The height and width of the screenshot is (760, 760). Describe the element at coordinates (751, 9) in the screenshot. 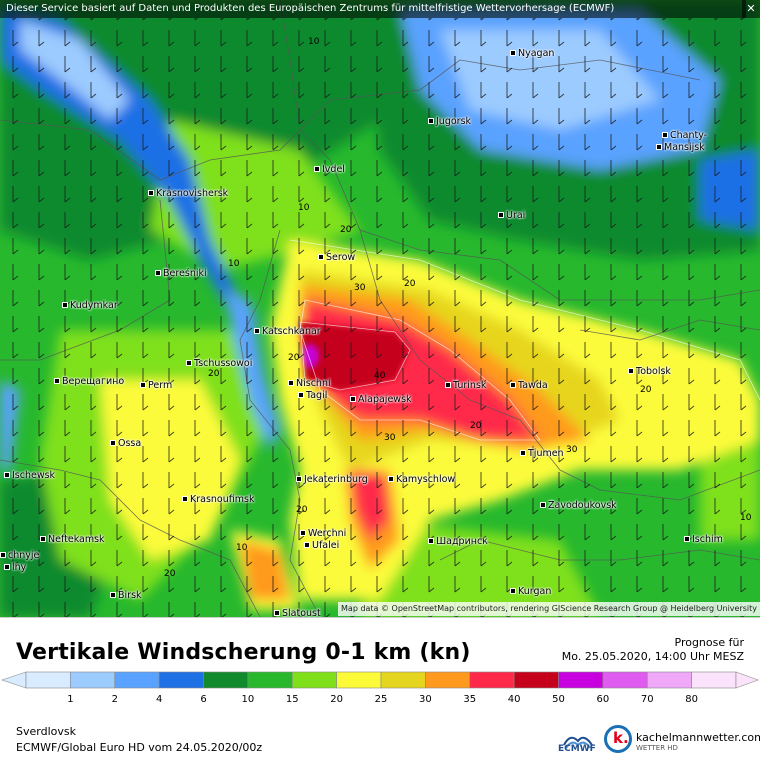

I see `close-icon: ✕` at that location.